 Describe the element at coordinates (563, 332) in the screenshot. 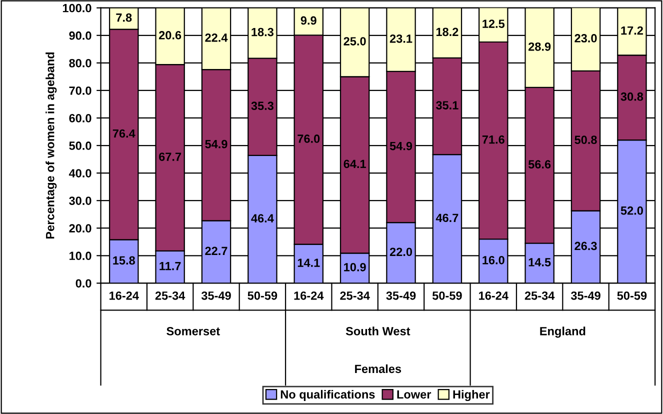

I see `text: England` at that location.